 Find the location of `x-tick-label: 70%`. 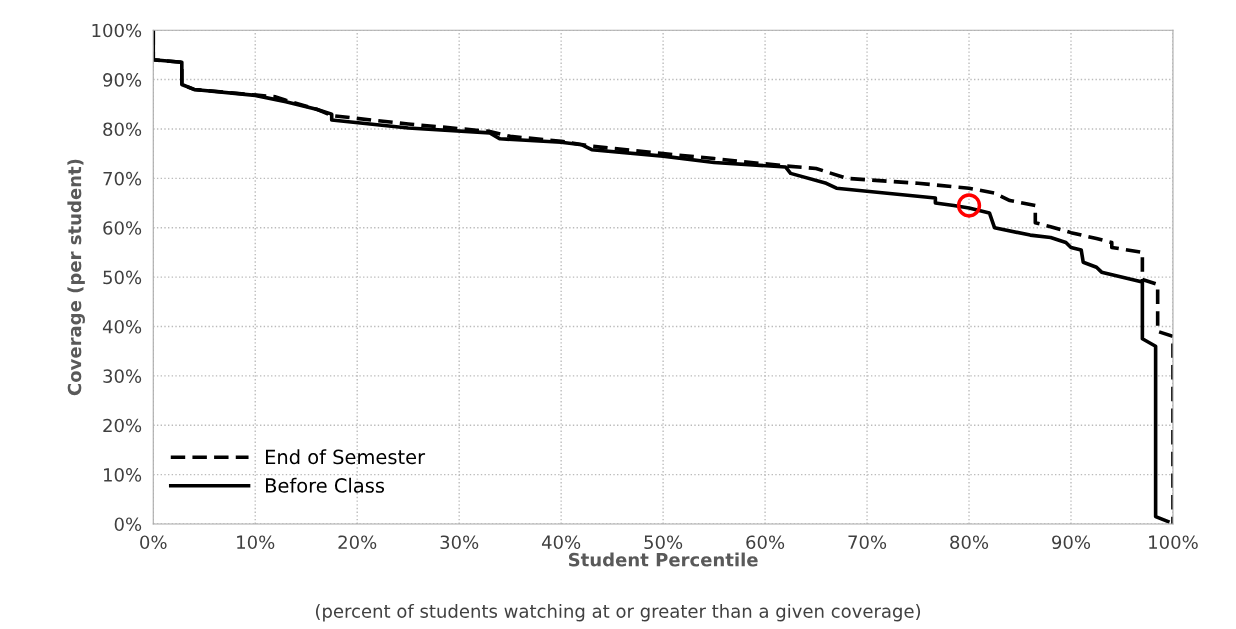

x-tick-label: 70% is located at coordinates (867, 542).